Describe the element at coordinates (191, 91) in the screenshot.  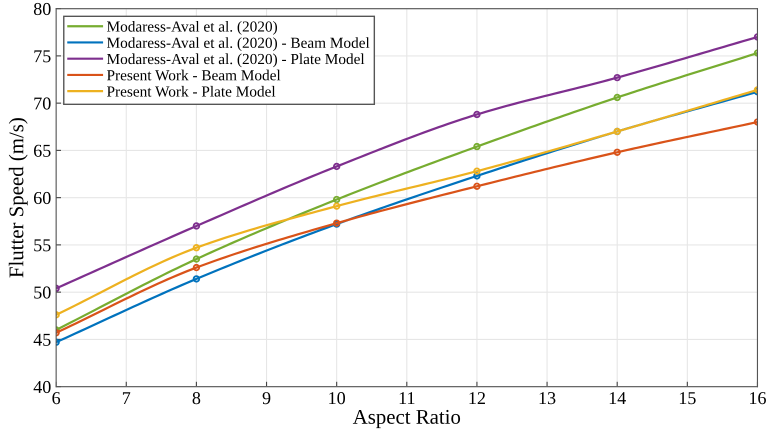
I see `legend-label: Present Work - Plate Model` at that location.